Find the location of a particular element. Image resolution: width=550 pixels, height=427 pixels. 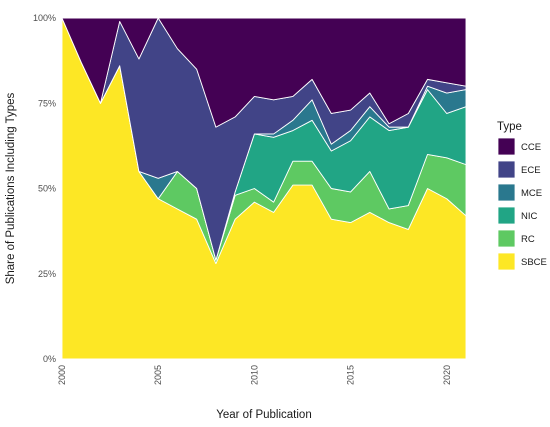

legend-swatch-cce is located at coordinates (506, 146).